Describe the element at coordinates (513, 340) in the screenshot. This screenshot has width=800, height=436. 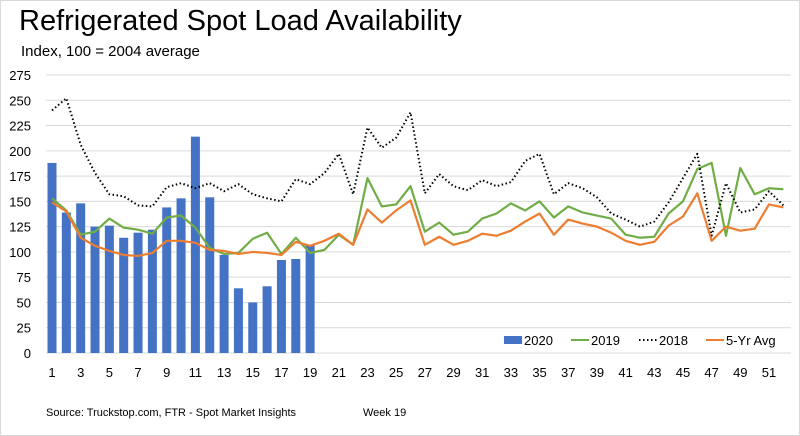
I see `legend-swatch` at that location.